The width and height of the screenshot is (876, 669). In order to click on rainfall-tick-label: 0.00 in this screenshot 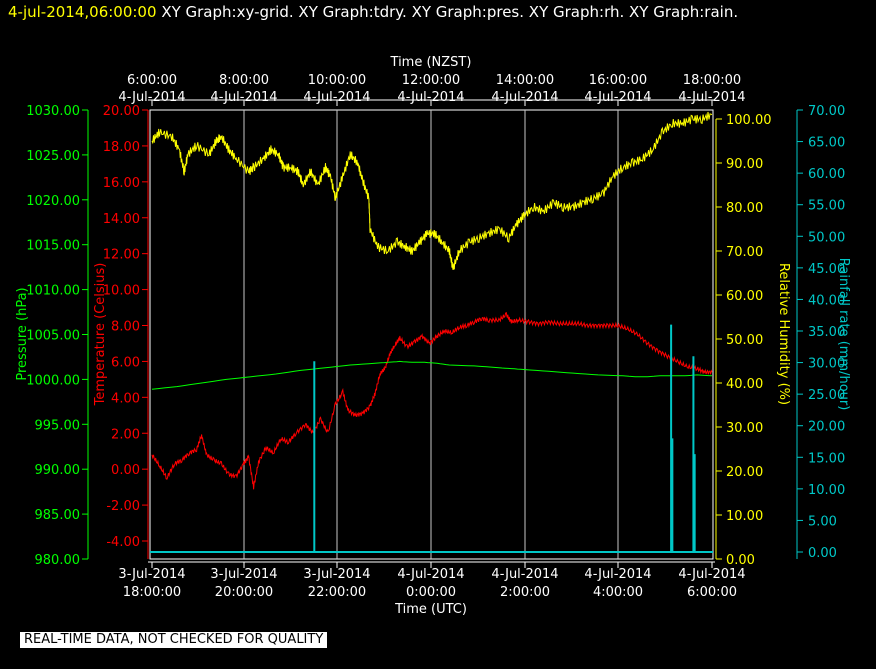, I will do `click(822, 553)`.